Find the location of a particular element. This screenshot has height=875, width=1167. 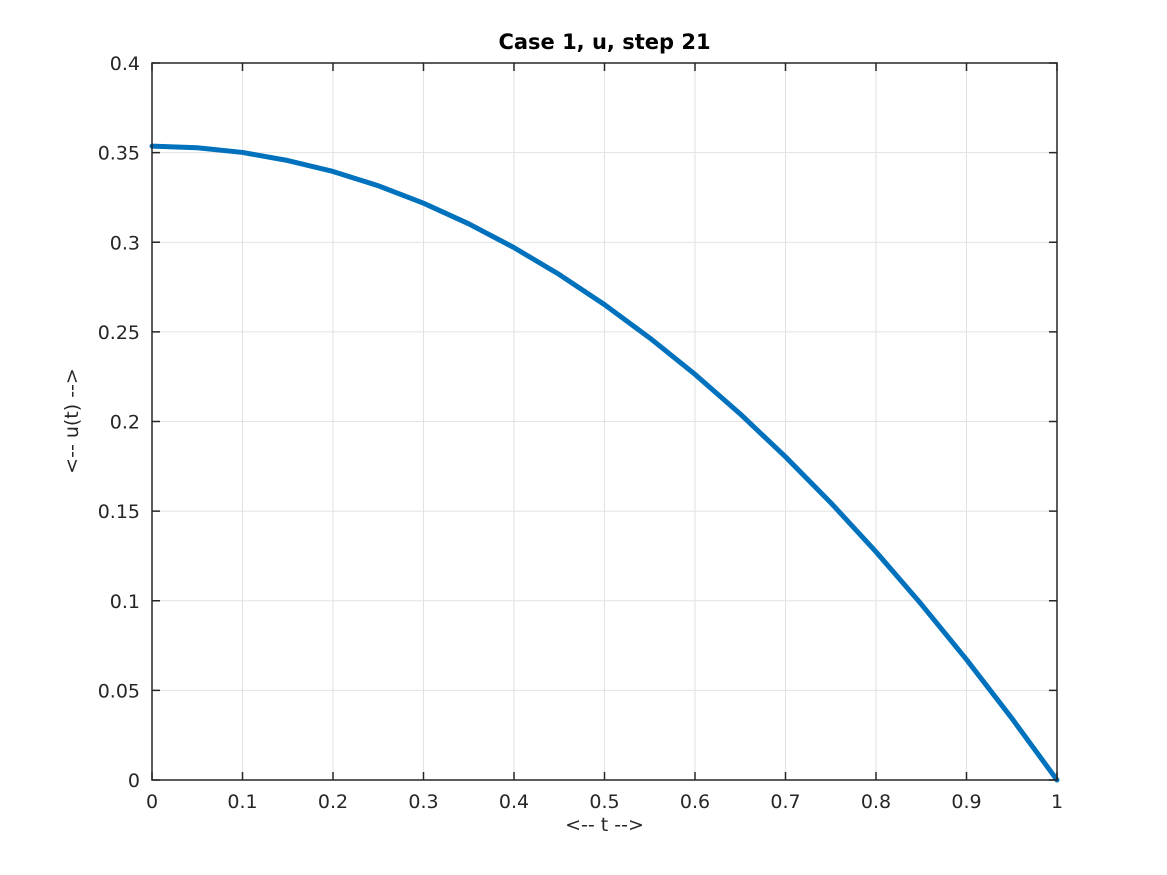

x-tick-label: 0.4 is located at coordinates (514, 802).